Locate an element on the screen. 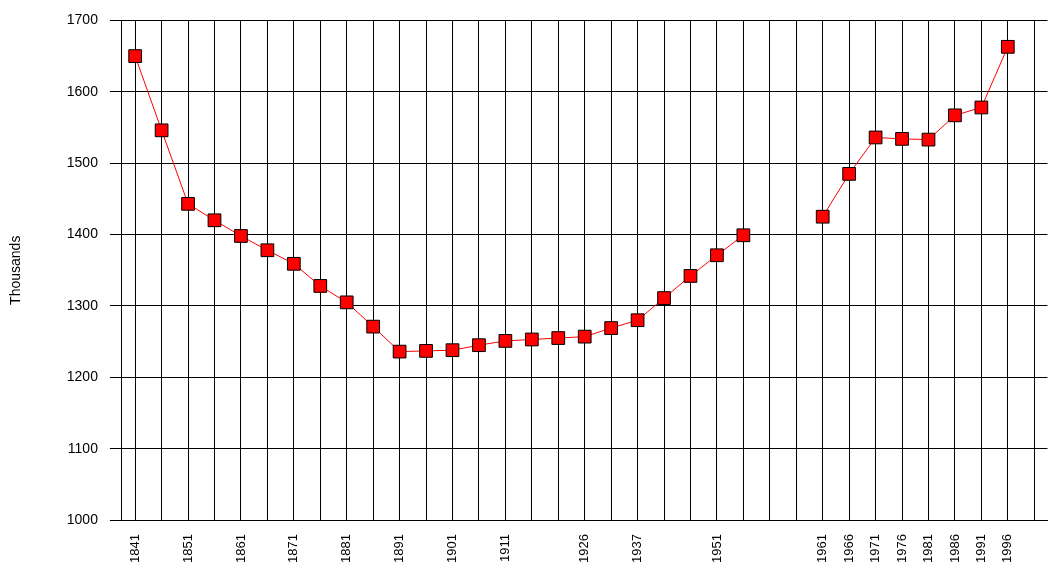  y-axis-title: Thousands is located at coordinates (15, 270).